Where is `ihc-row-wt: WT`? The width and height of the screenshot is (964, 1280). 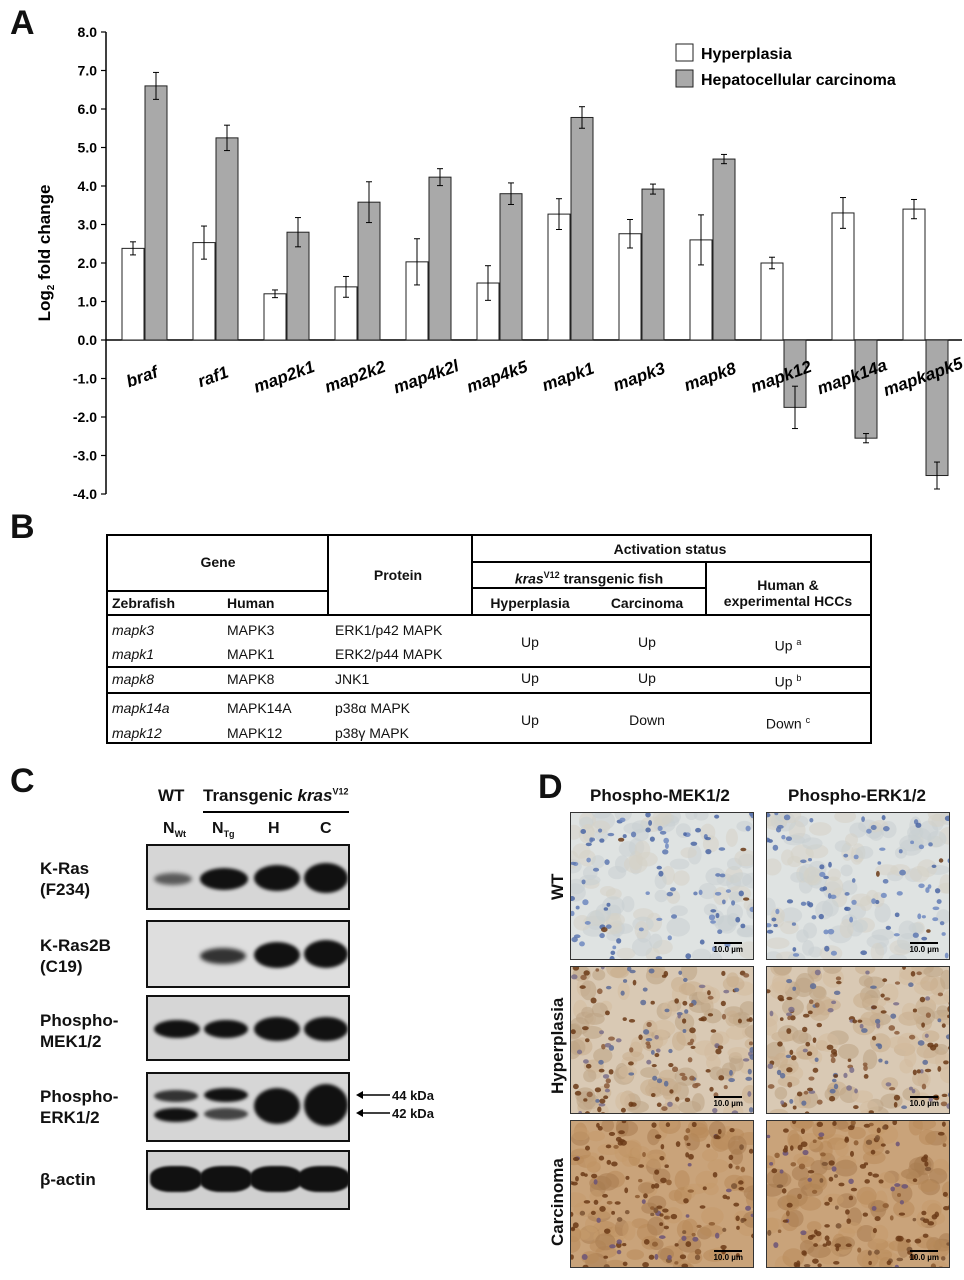 ihc-row-wt: WT is located at coordinates (557, 886).